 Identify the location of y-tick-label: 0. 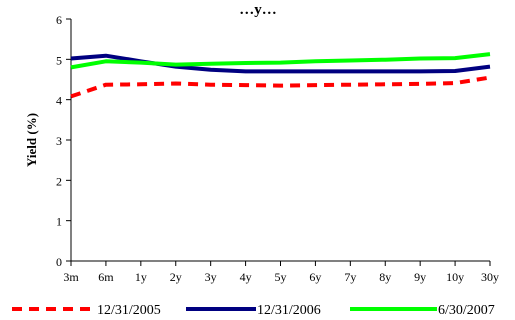
(59, 262).